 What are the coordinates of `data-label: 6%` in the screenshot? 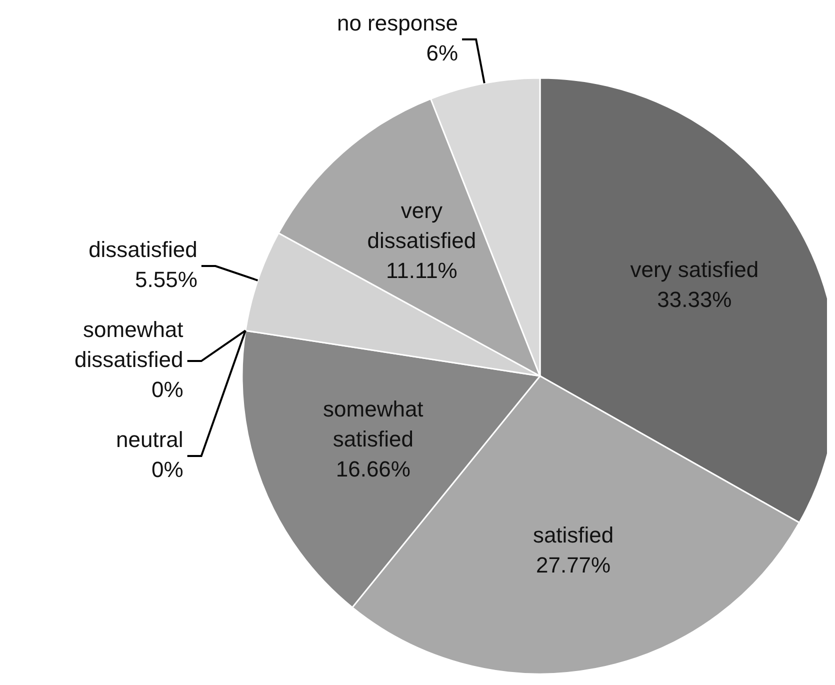 It's located at (442, 53).